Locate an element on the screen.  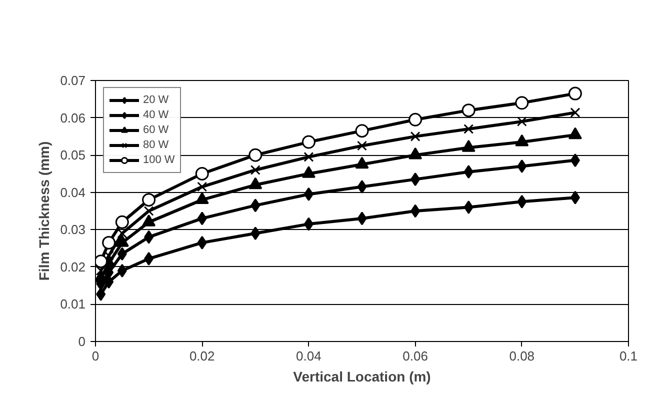
y-tick-label: 0.02 is located at coordinates (73, 266).